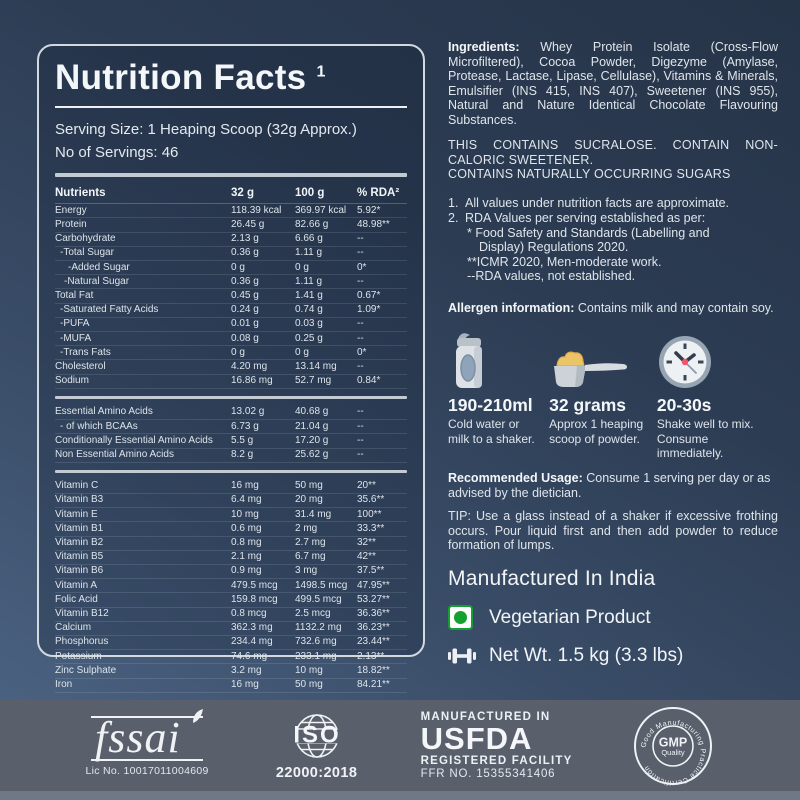  I want to click on gmp-quality-text: Quality, so click(673, 752).